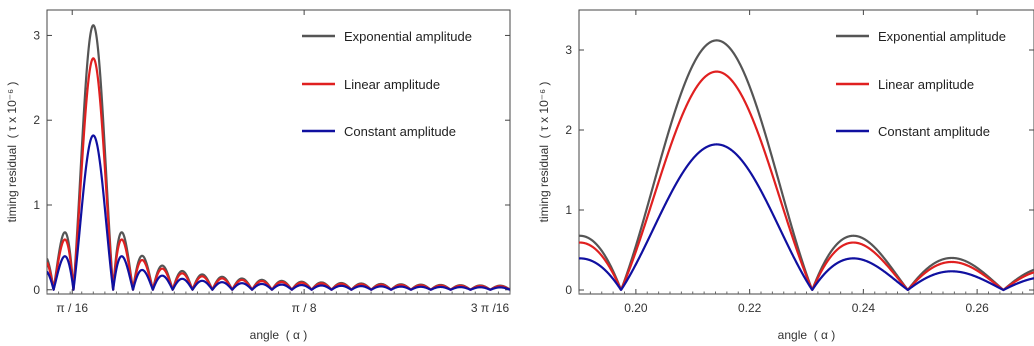 This screenshot has height=346, width=1034. I want to click on x-tick-label: 3 π /16, so click(490, 308).